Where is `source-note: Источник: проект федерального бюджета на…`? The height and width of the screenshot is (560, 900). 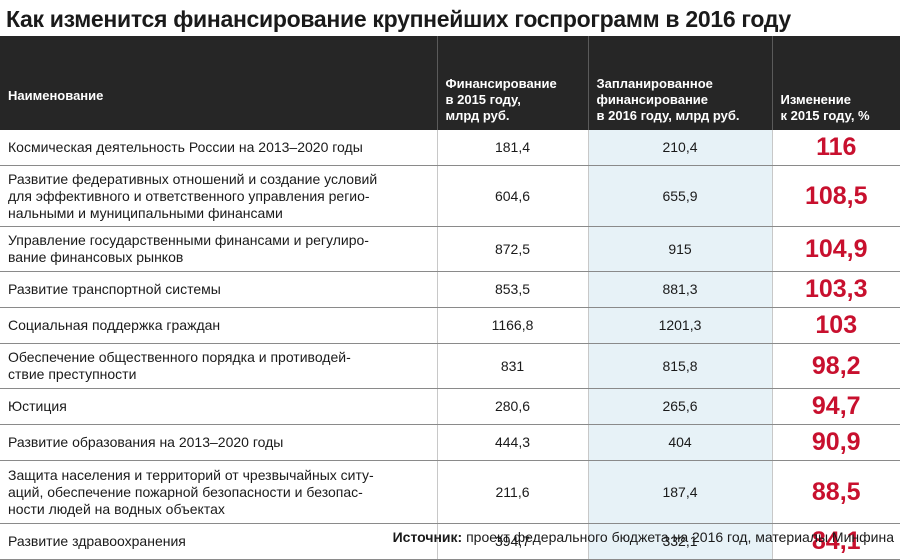
source-note: Источник: проект федерального бюджета на… is located at coordinates (643, 537).